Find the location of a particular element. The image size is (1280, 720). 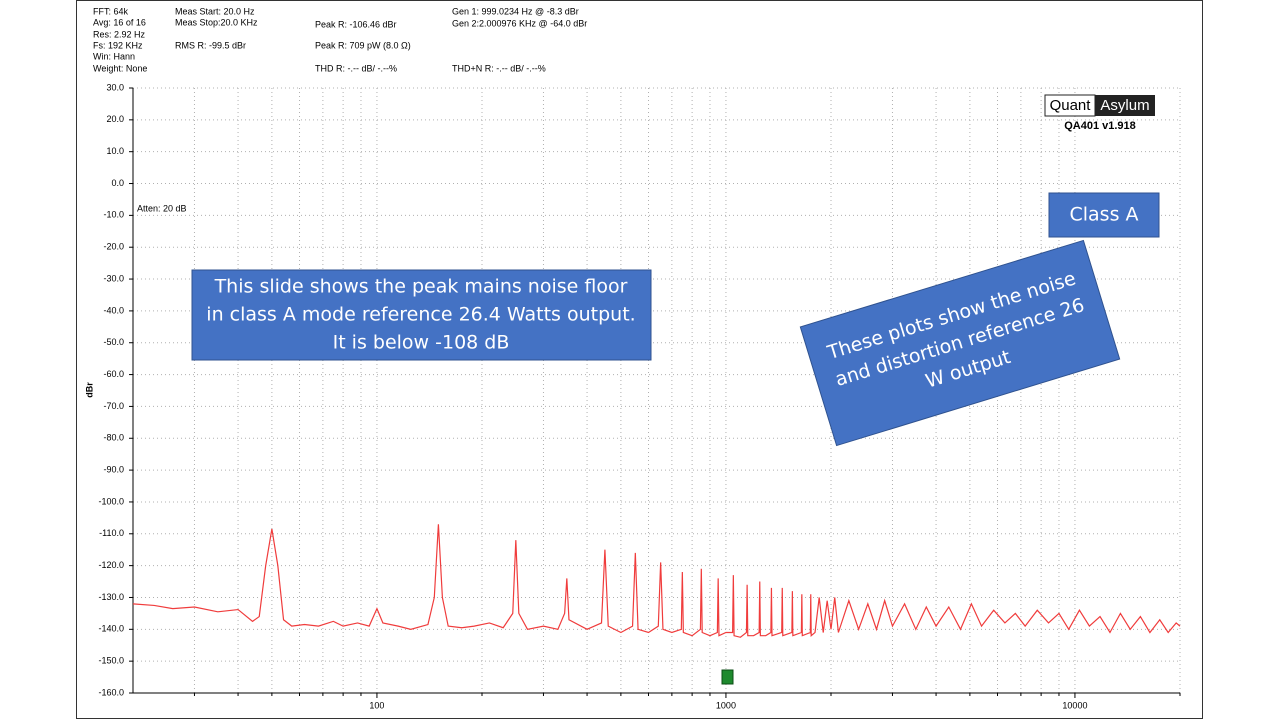

y-tick-label: -120.0 is located at coordinates (111, 565).